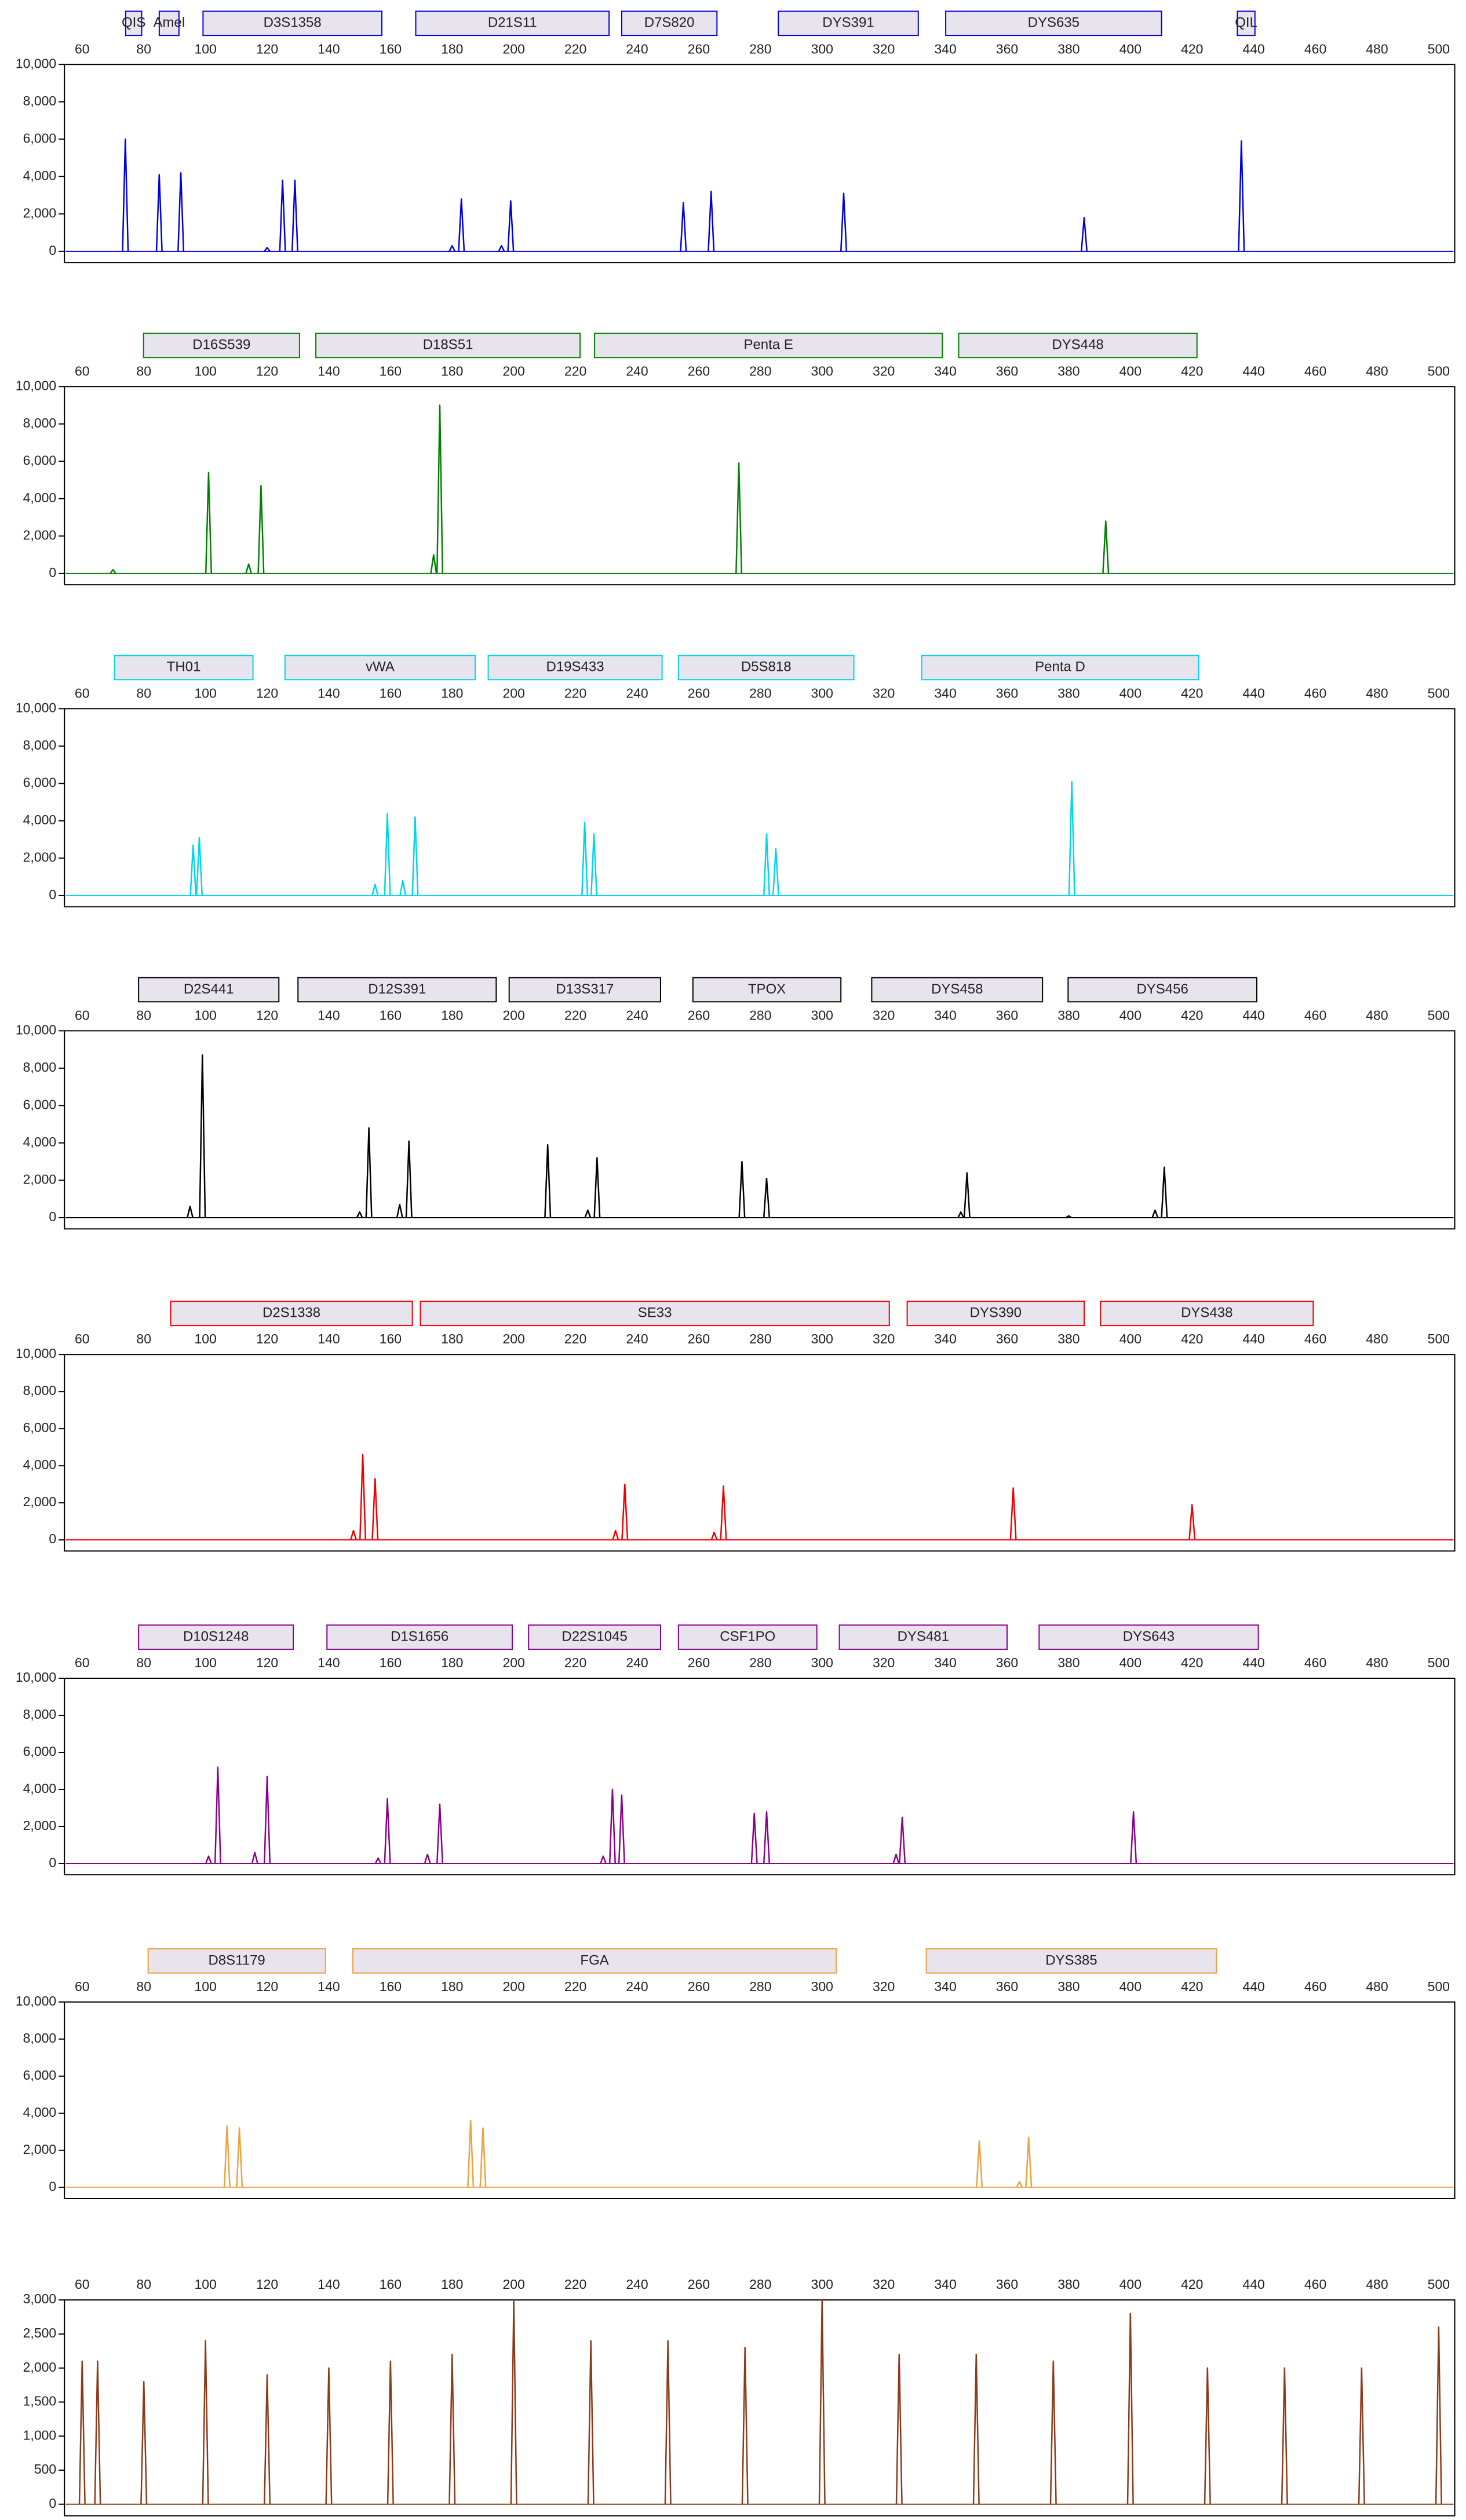 Image resolution: width=1466 pixels, height=2520 pixels. What do you see at coordinates (768, 345) in the screenshot?
I see `locus-label: Penta E` at bounding box center [768, 345].